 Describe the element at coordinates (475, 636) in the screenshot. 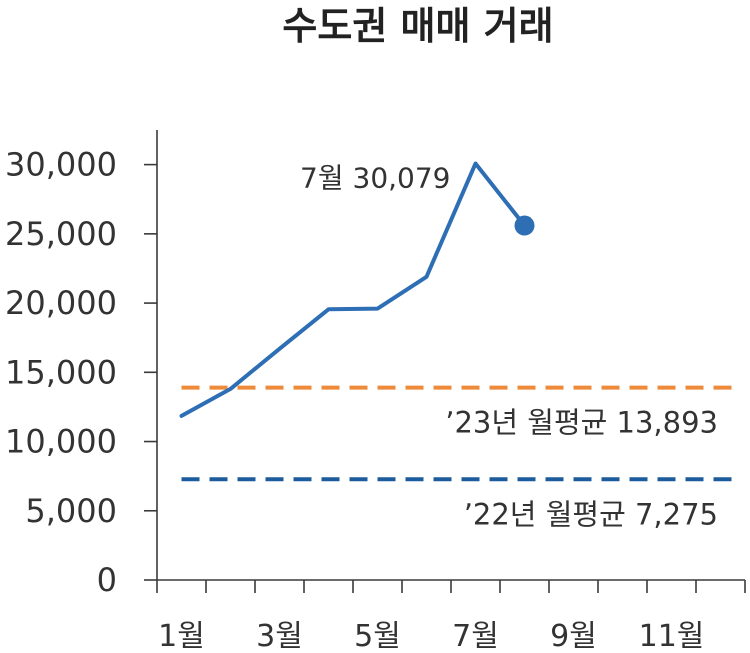

I see `x-tick-label: 7월` at that location.